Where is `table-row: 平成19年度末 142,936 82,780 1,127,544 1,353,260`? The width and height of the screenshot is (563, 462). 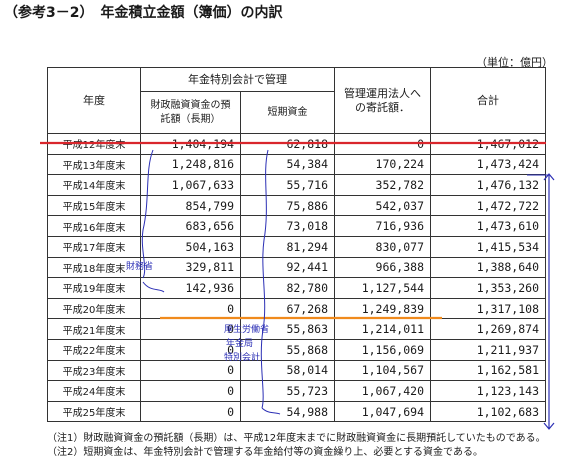 table-row: 平成19年度末 142,936 82,780 1,127,544 1,353,260 is located at coordinates (296, 288).